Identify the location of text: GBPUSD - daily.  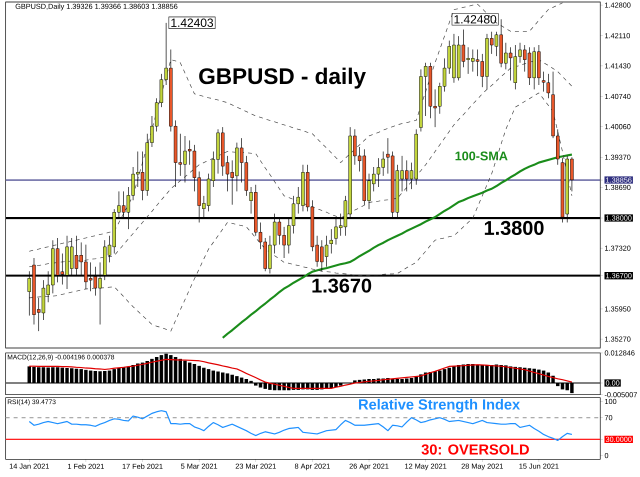
(282, 78).